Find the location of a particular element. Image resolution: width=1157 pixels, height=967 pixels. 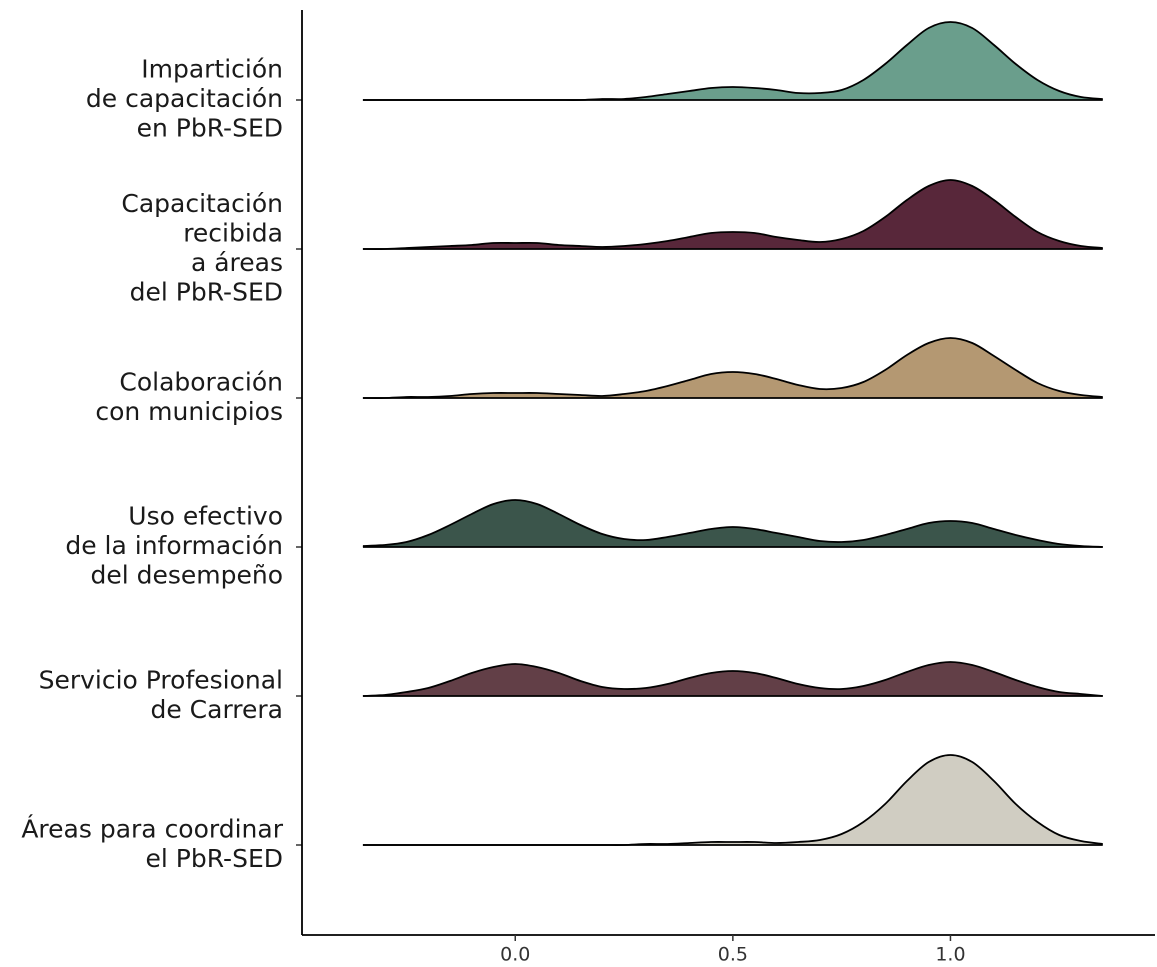

y-tick-label: Colaboración con municipios is located at coordinates (189, 396).